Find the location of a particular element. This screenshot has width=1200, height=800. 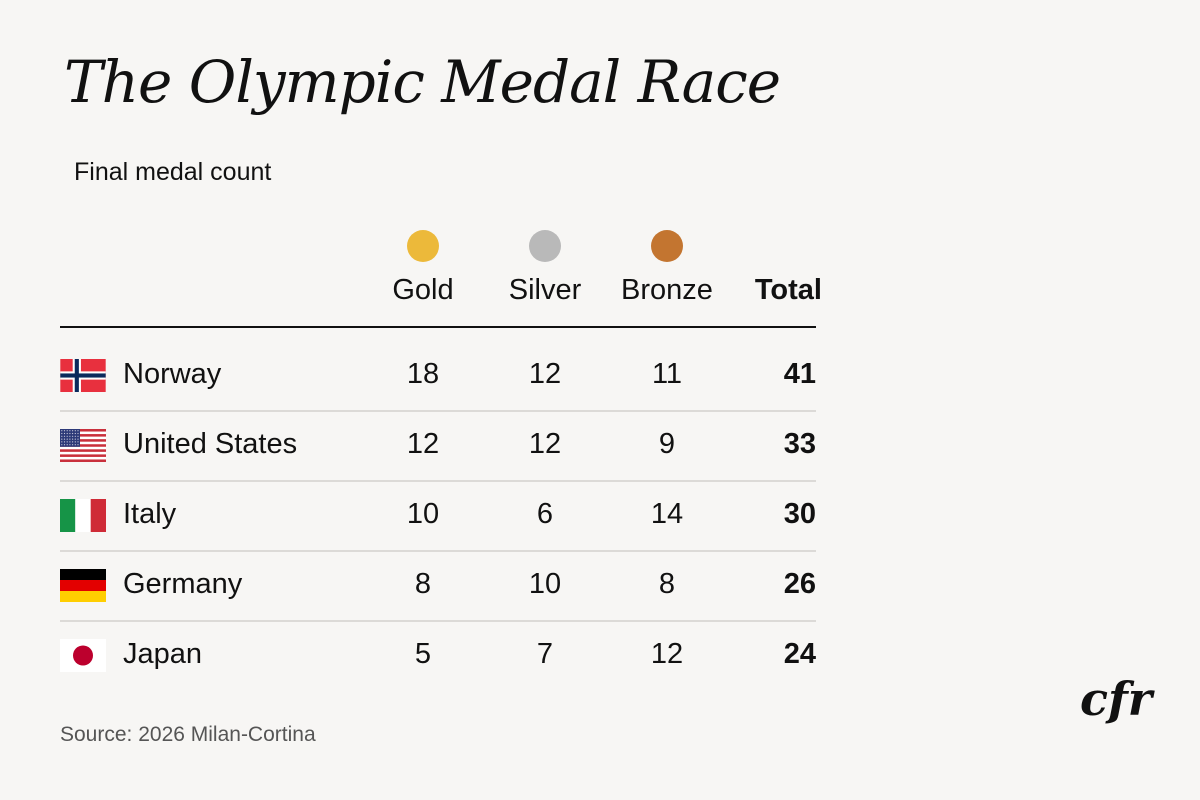

table-row: Norway 18 12 11 41 is located at coordinates (438, 377).